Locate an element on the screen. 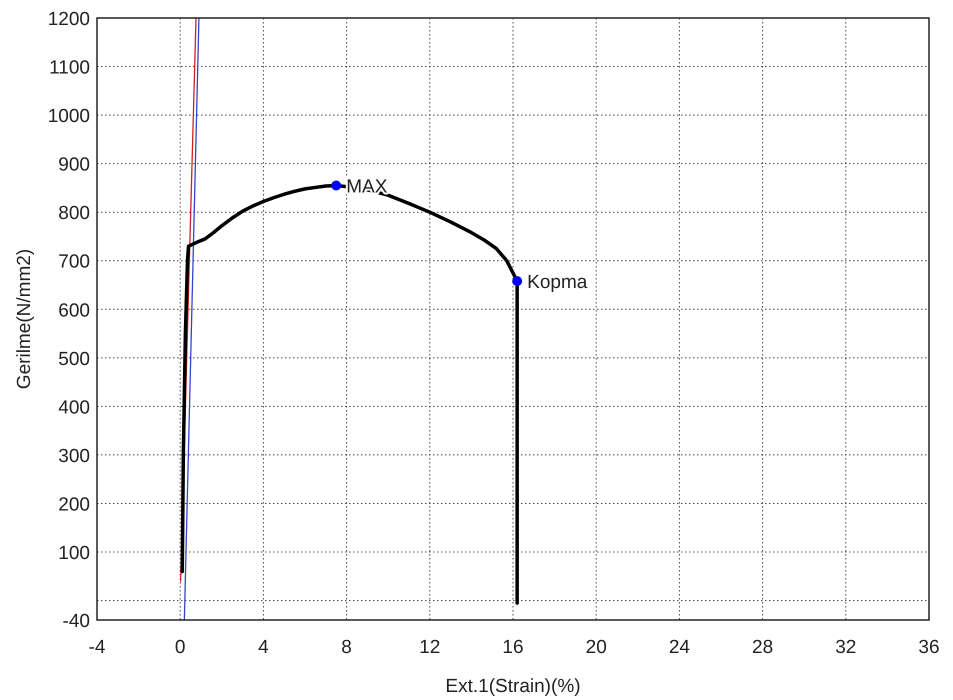  y-tick-label: 600 is located at coordinates (74, 311).